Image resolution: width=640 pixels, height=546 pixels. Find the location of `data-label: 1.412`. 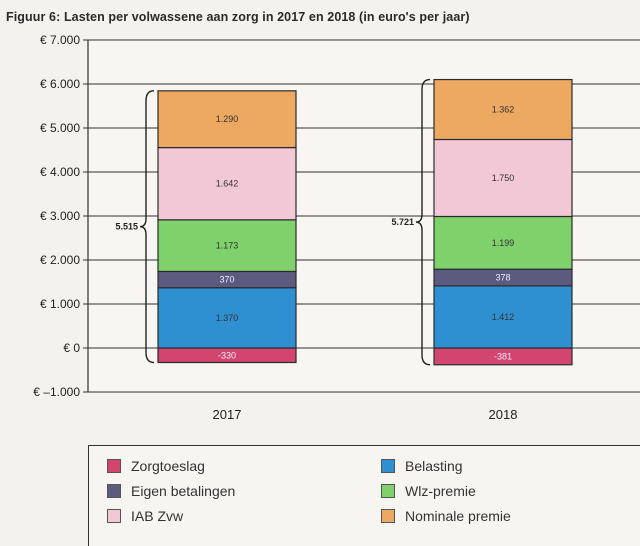

data-label: 1.412 is located at coordinates (503, 317).